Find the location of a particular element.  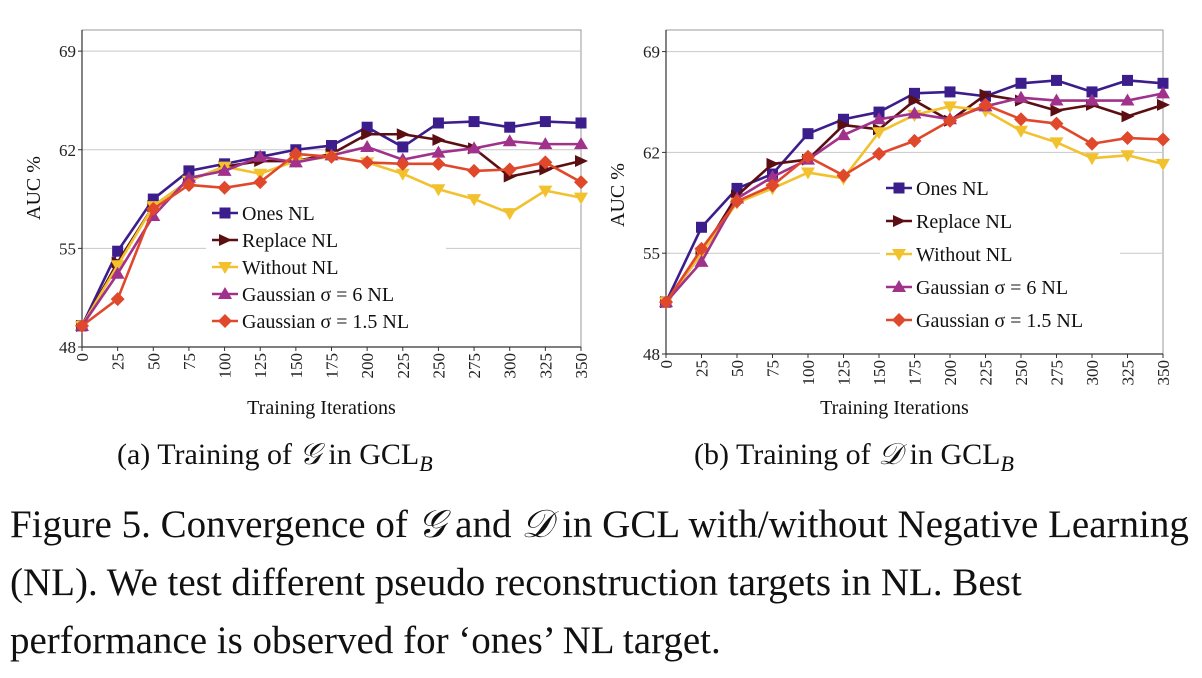

legend-label: Without NL is located at coordinates (964, 255).